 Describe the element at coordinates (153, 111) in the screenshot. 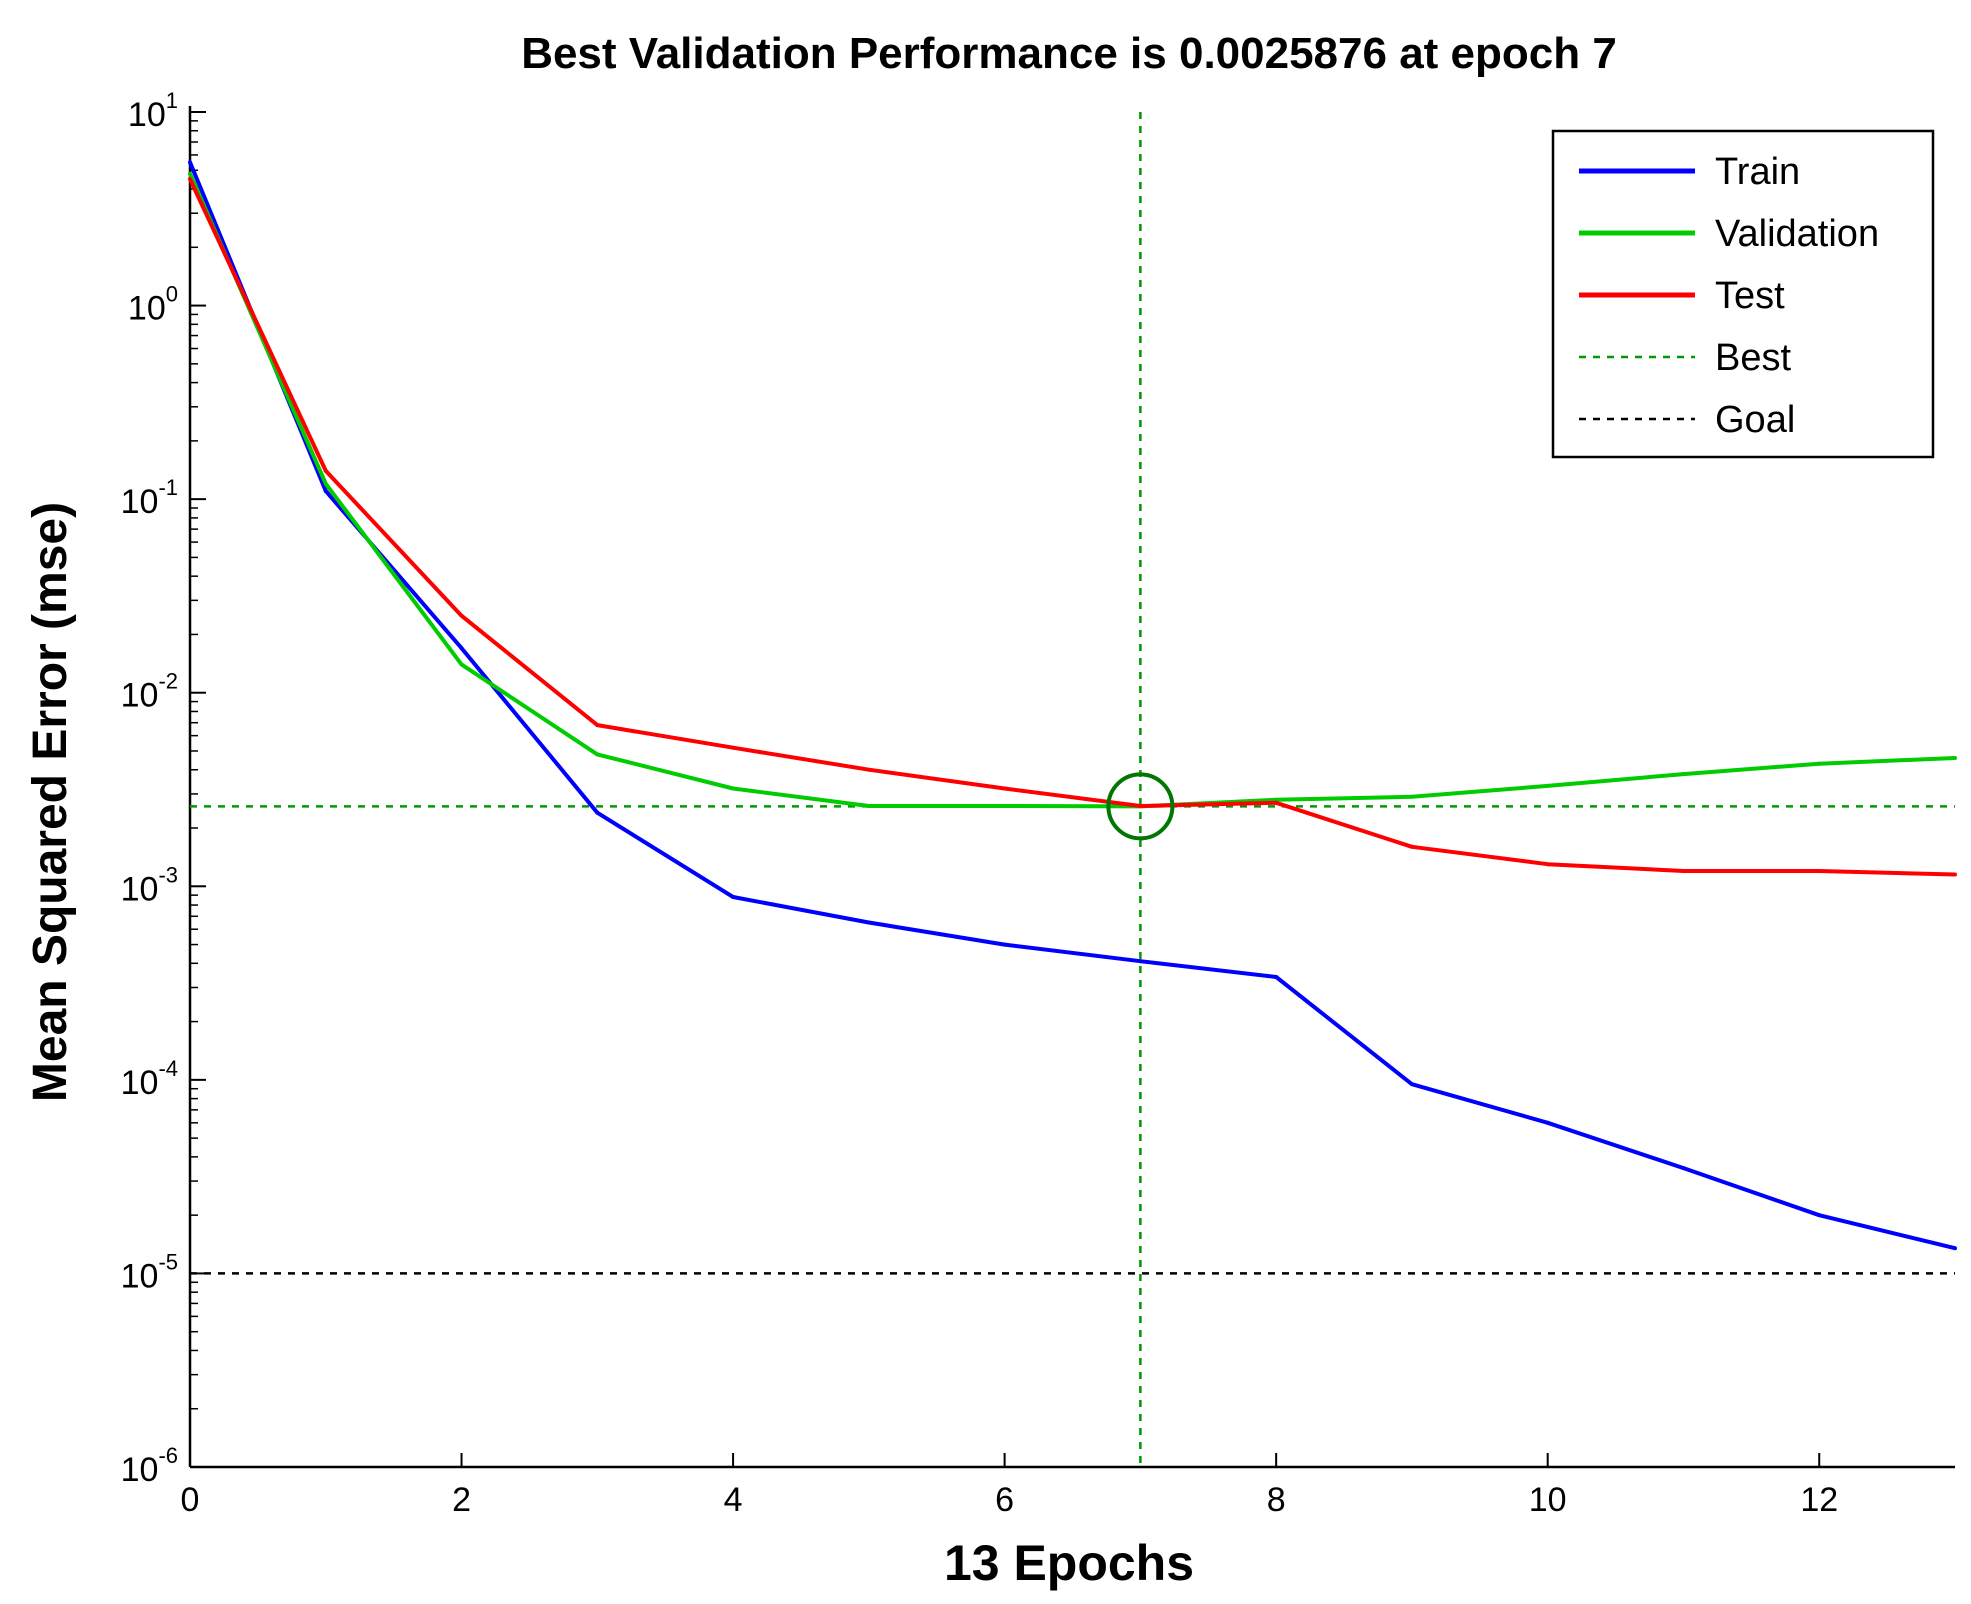

I see `y-tick-label-0: 10¹` at that location.